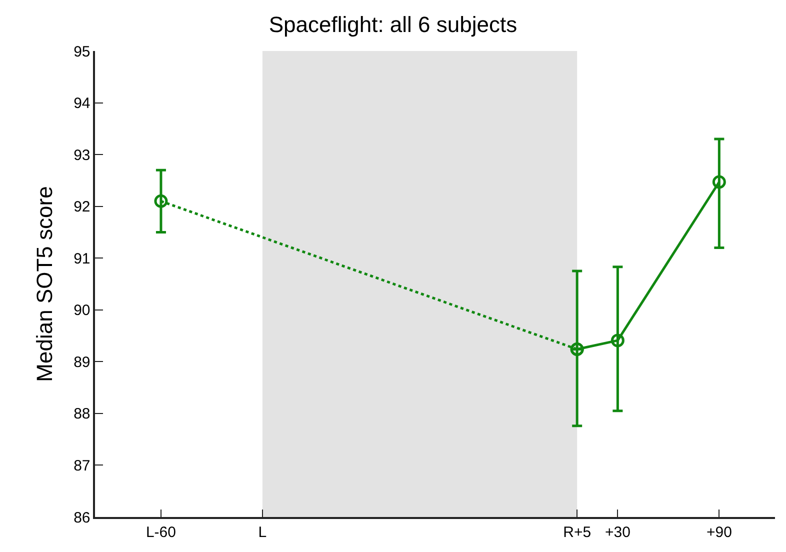 The width and height of the screenshot is (786, 552). I want to click on x-tick-label: R+5, so click(577, 532).